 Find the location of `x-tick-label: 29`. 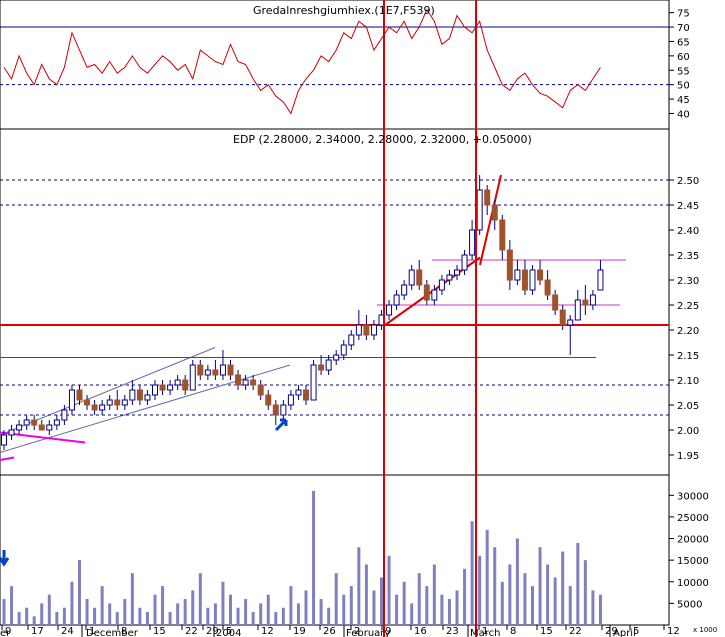

x-tick-label: 29 is located at coordinates (611, 631).